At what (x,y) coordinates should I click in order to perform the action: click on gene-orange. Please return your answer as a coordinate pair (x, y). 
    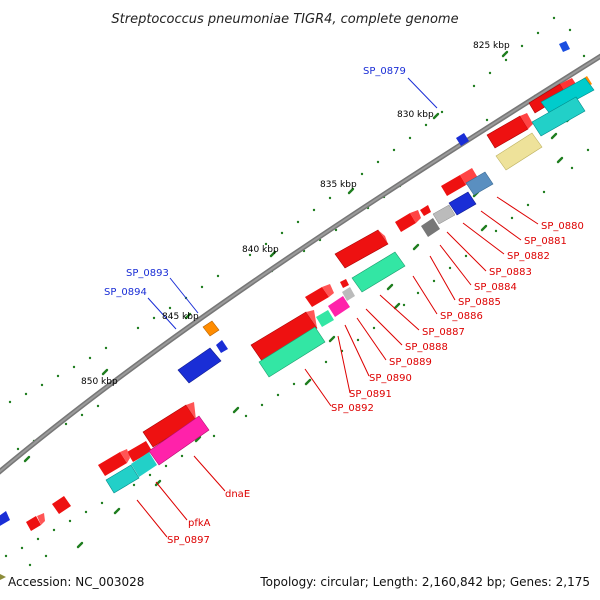
    Looking at the image, I should click on (211, 328).